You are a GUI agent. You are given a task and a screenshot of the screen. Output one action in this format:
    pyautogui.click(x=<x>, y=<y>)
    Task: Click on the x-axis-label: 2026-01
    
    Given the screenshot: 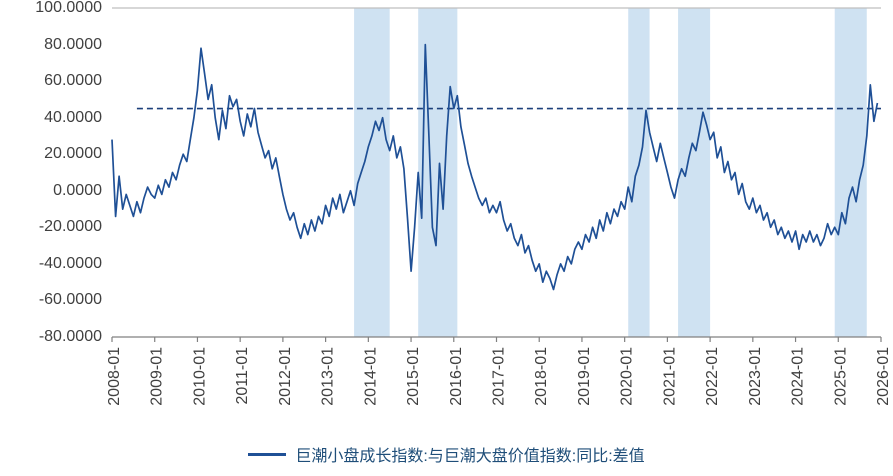 What is the action you would take?
    pyautogui.click(x=883, y=376)
    